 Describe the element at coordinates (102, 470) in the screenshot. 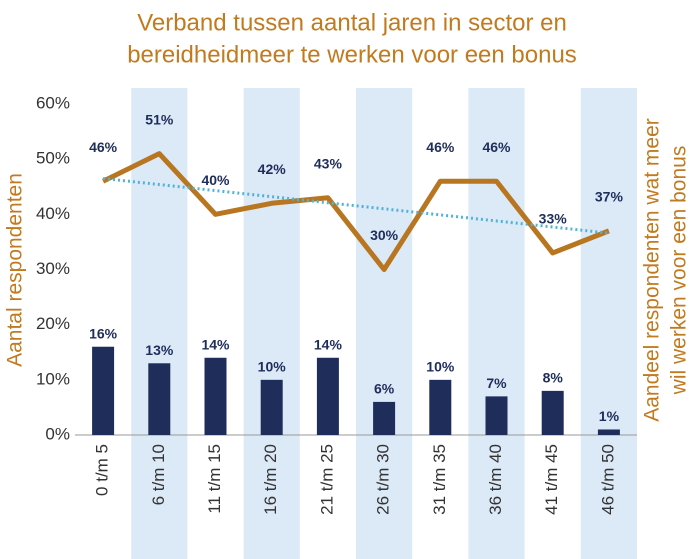

I see `x-tick-label: 0 t/m 5` at that location.